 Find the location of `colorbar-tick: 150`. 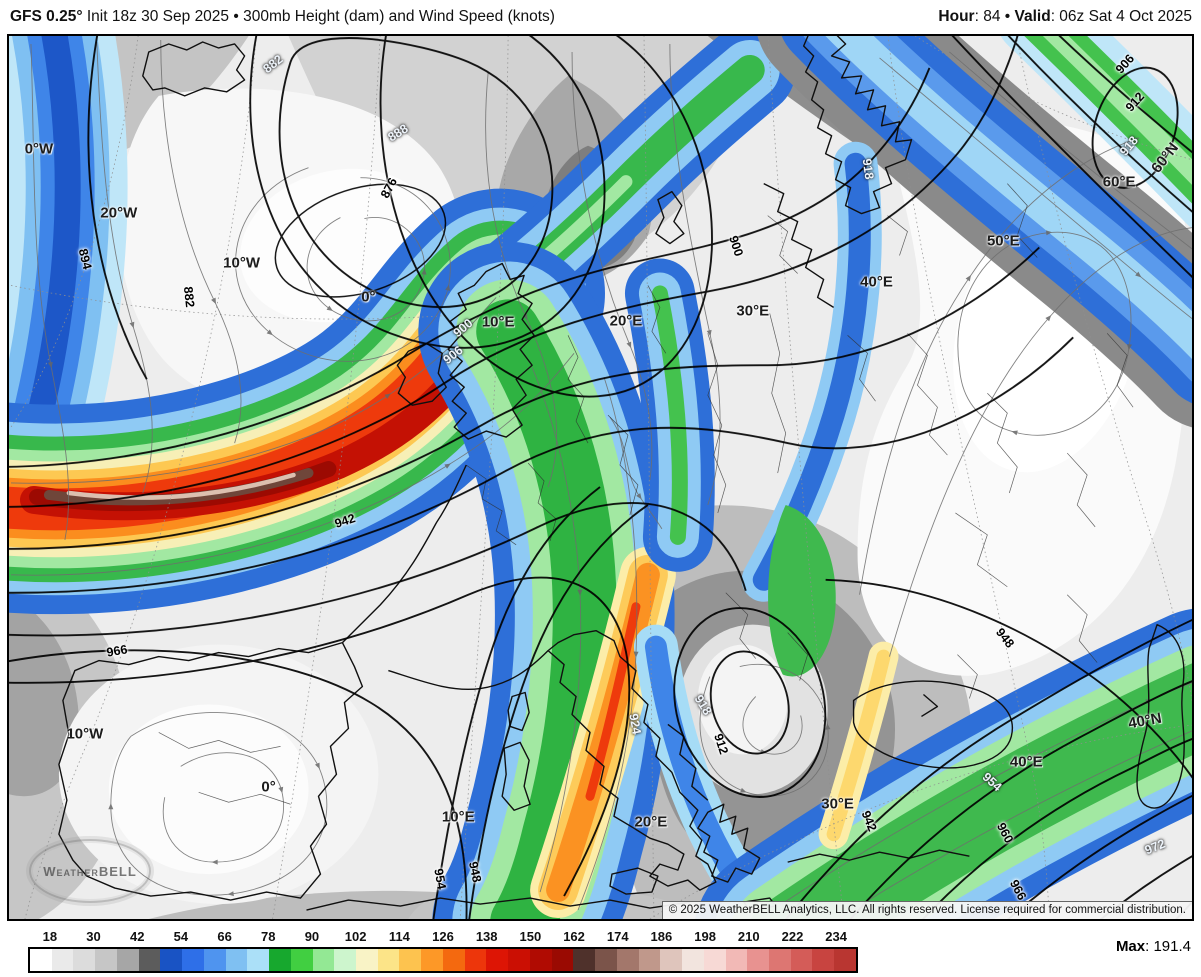

colorbar-tick: 150 is located at coordinates (530, 936).